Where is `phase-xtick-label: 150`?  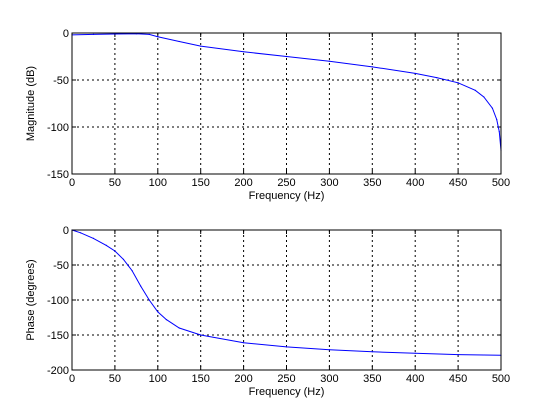 phase-xtick-label: 150 is located at coordinates (201, 379).